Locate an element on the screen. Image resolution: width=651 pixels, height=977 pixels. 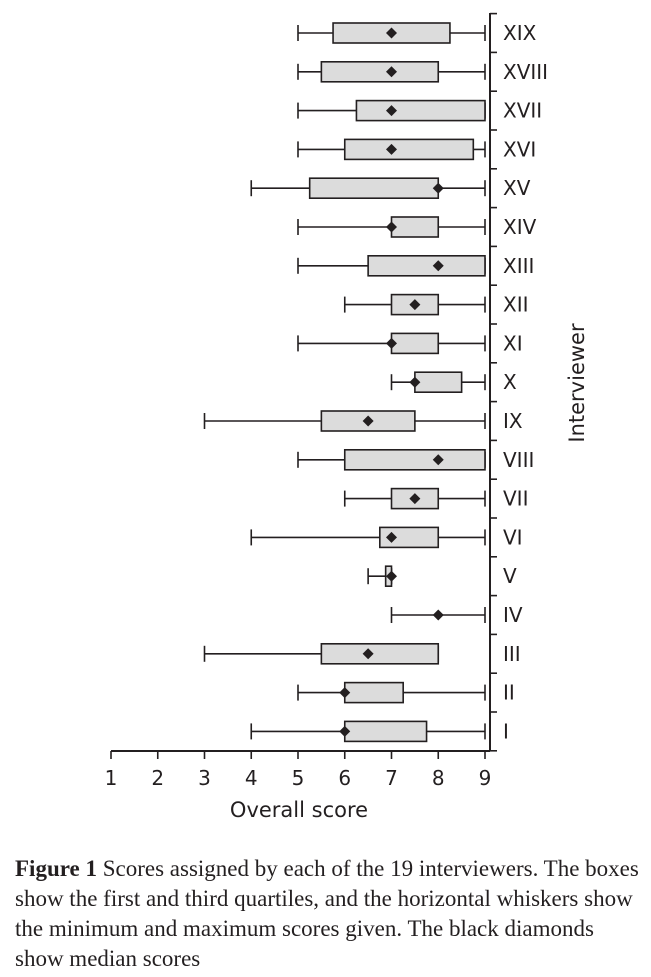
y-tick-label: IV is located at coordinates (513, 615).